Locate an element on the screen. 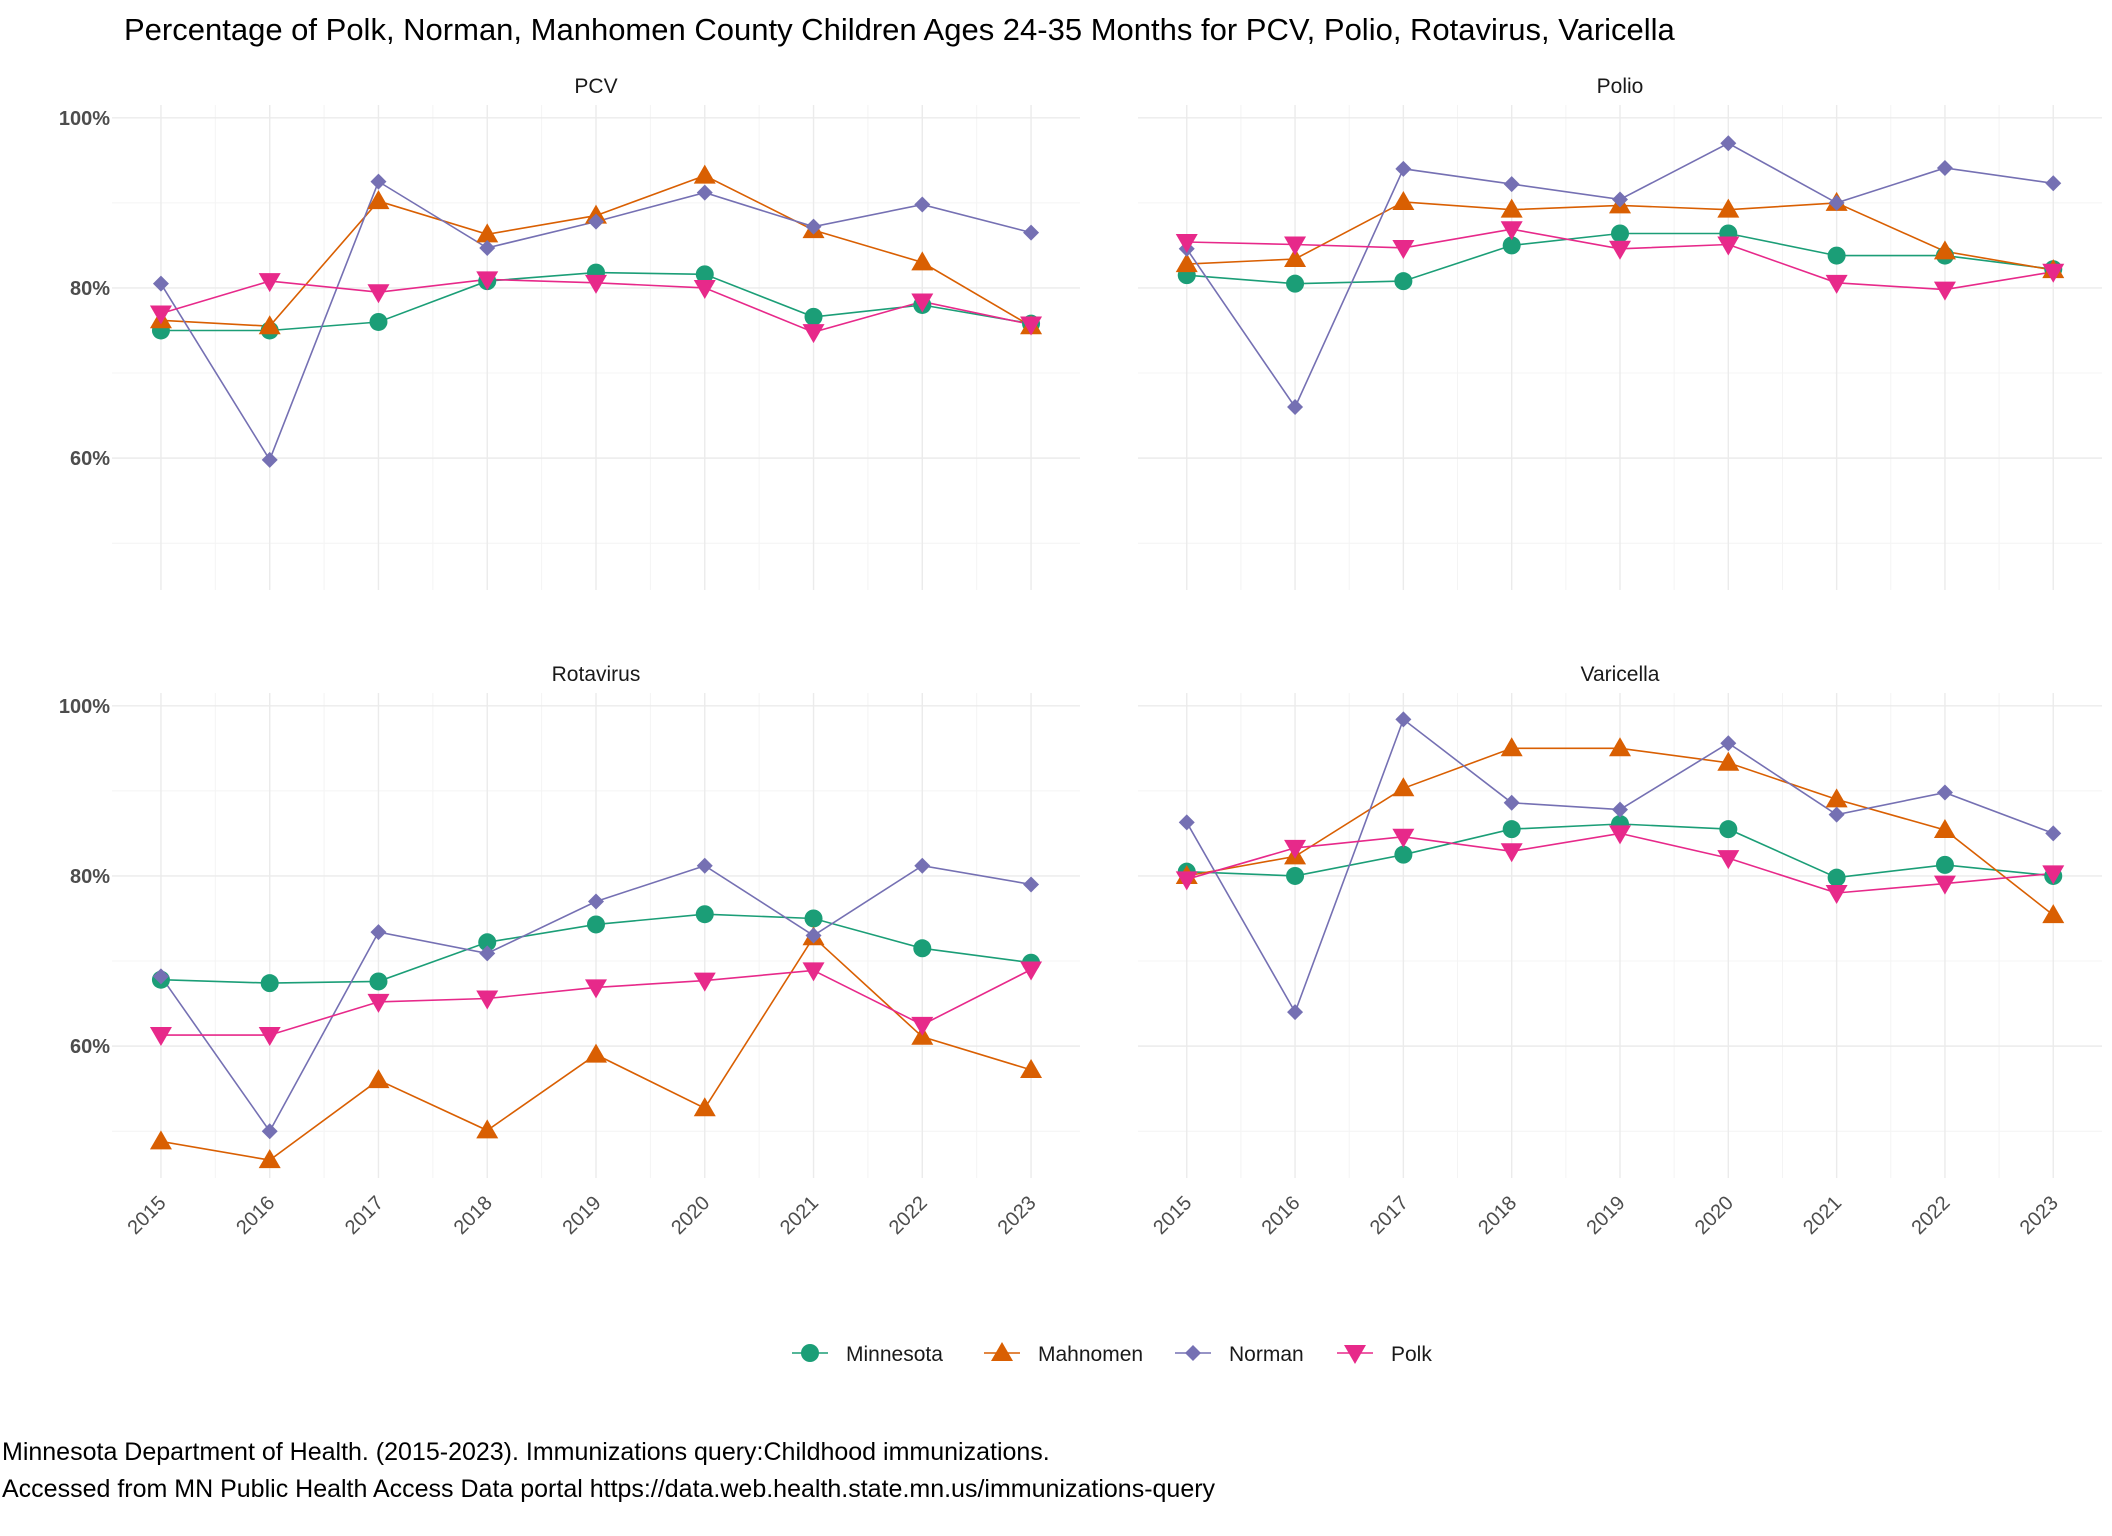 The image size is (2112, 1536). legend-marker-polk is located at coordinates (1355, 1354).